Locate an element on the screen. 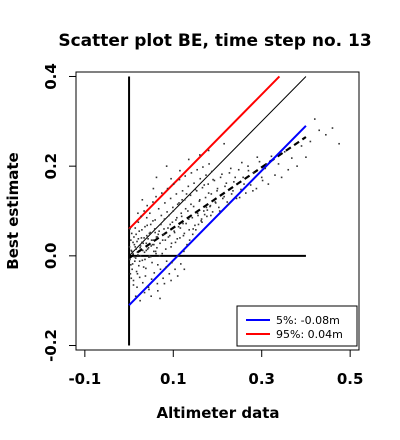 This screenshot has width=400, height=440. chart-title: Scatter plot BE, time step no. 13 is located at coordinates (214, 41).